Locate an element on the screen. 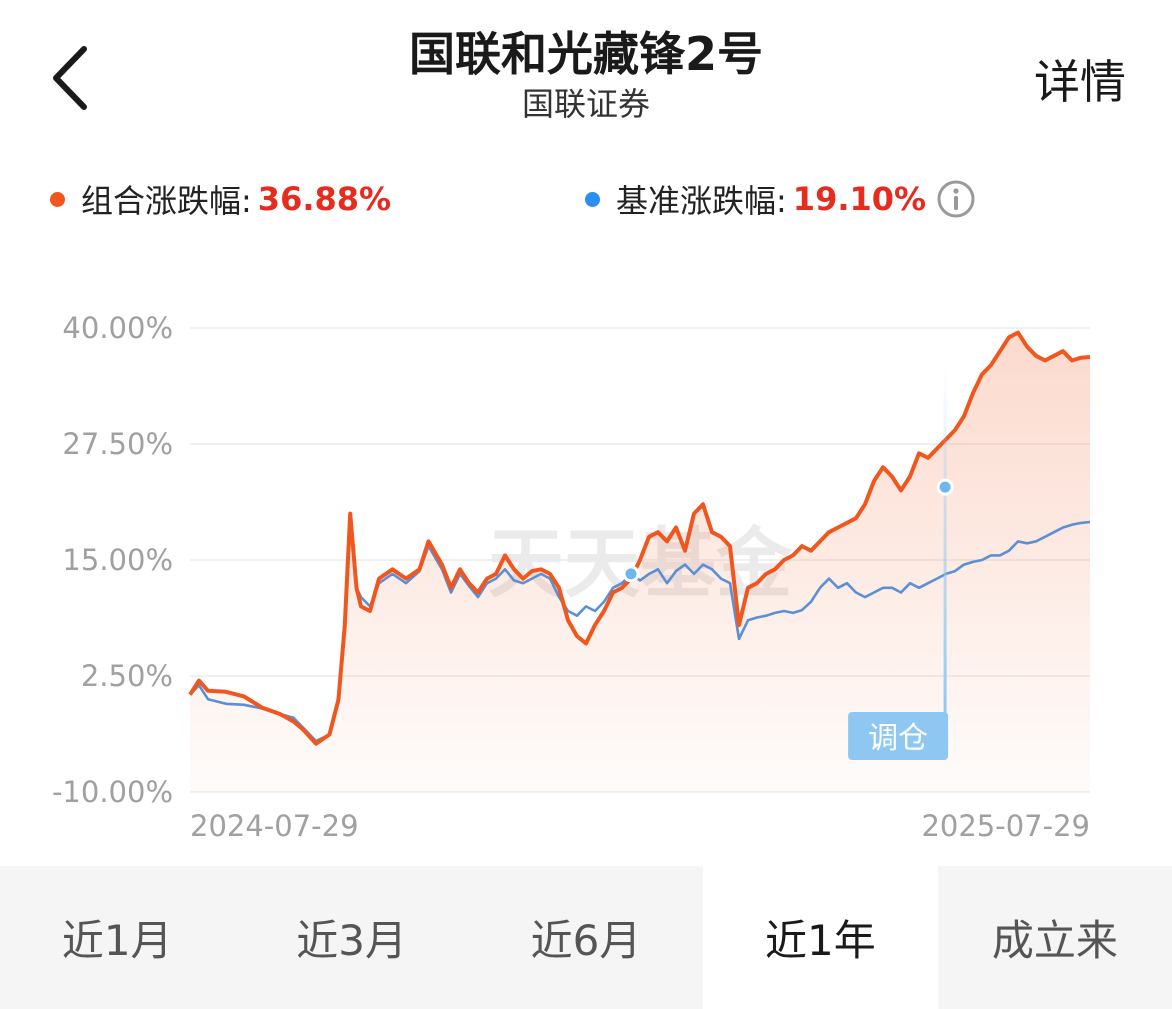 This screenshot has width=1172, height=1009. chart-legend: 组合涨跌幅: 36.88% 基准涨跌幅: 19.10% is located at coordinates (586, 200).